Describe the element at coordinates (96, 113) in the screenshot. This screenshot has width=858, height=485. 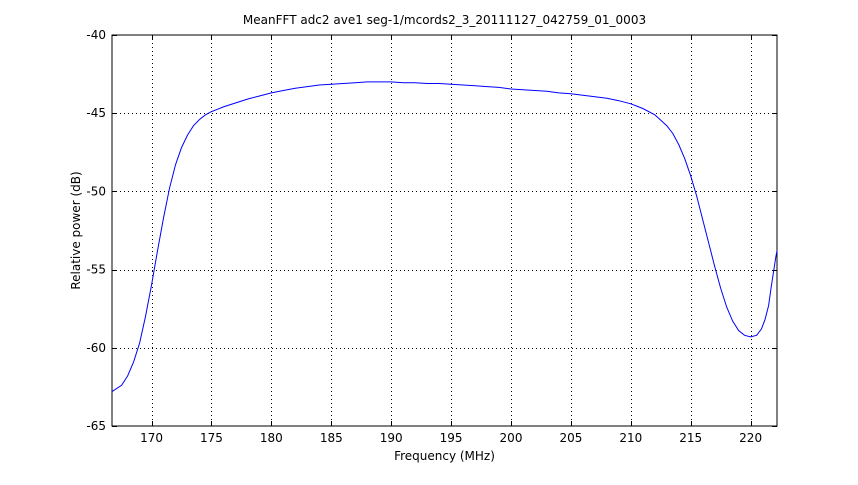
I see `y-tick-label: -45` at that location.